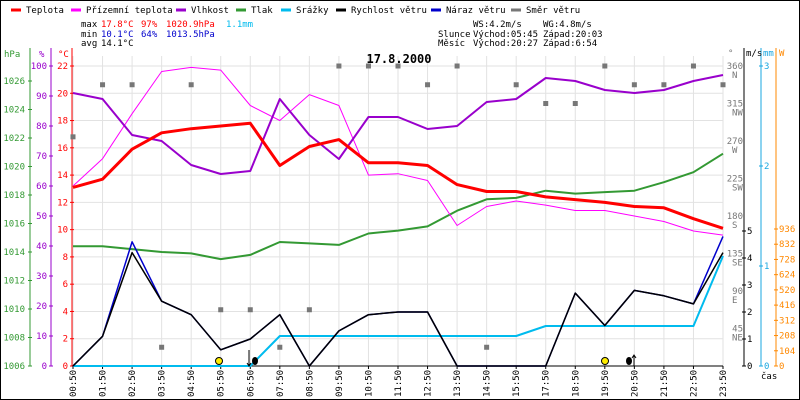 Image resolution: width=800 pixels, height=400 pixels. What do you see at coordinates (65, 367) in the screenshot?
I see `axis-tick-label-celsius: 0` at bounding box center [65, 367].